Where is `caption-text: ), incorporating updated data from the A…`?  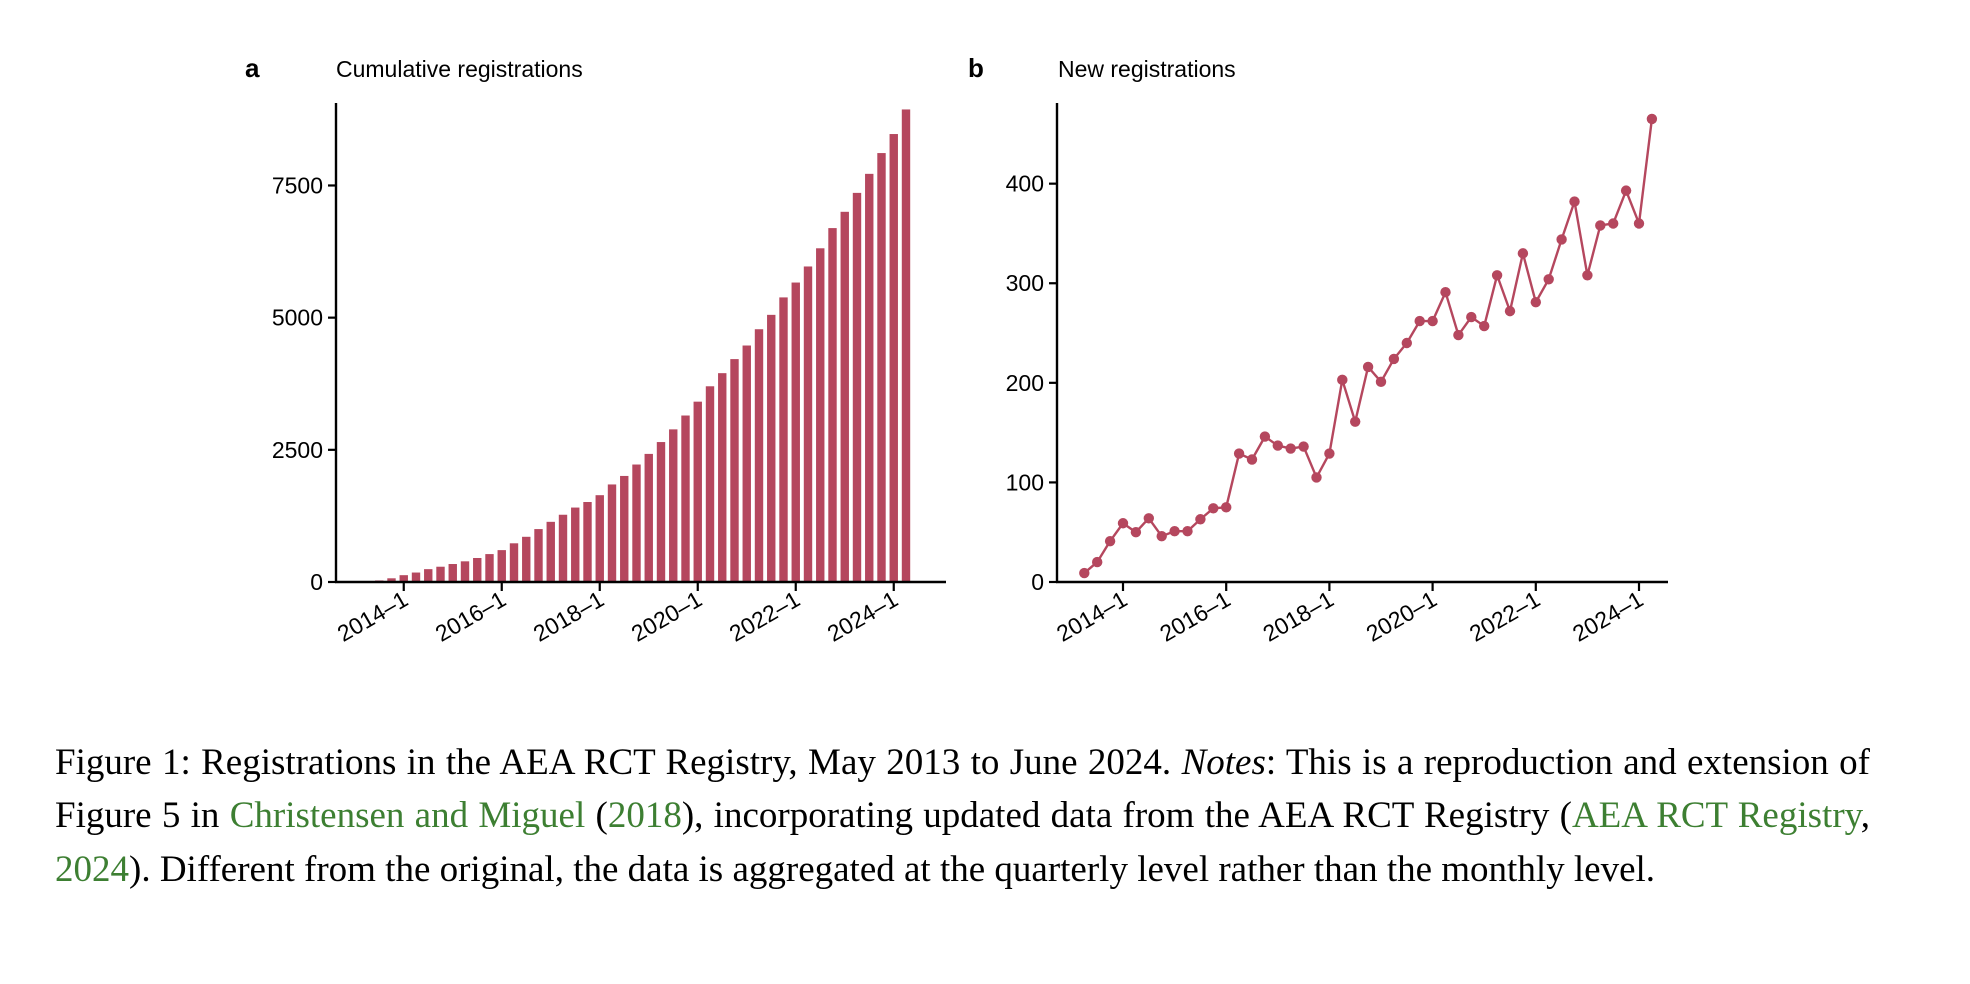 caption-text: ), incorporating updated data from the A… is located at coordinates (1126, 816).